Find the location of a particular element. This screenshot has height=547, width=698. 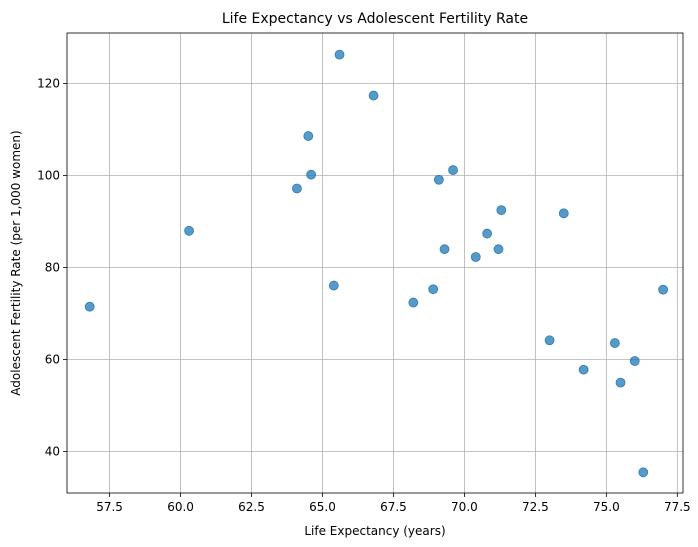

y-axis-ticks: 40 60 80 100 120 is located at coordinates (52, 268).